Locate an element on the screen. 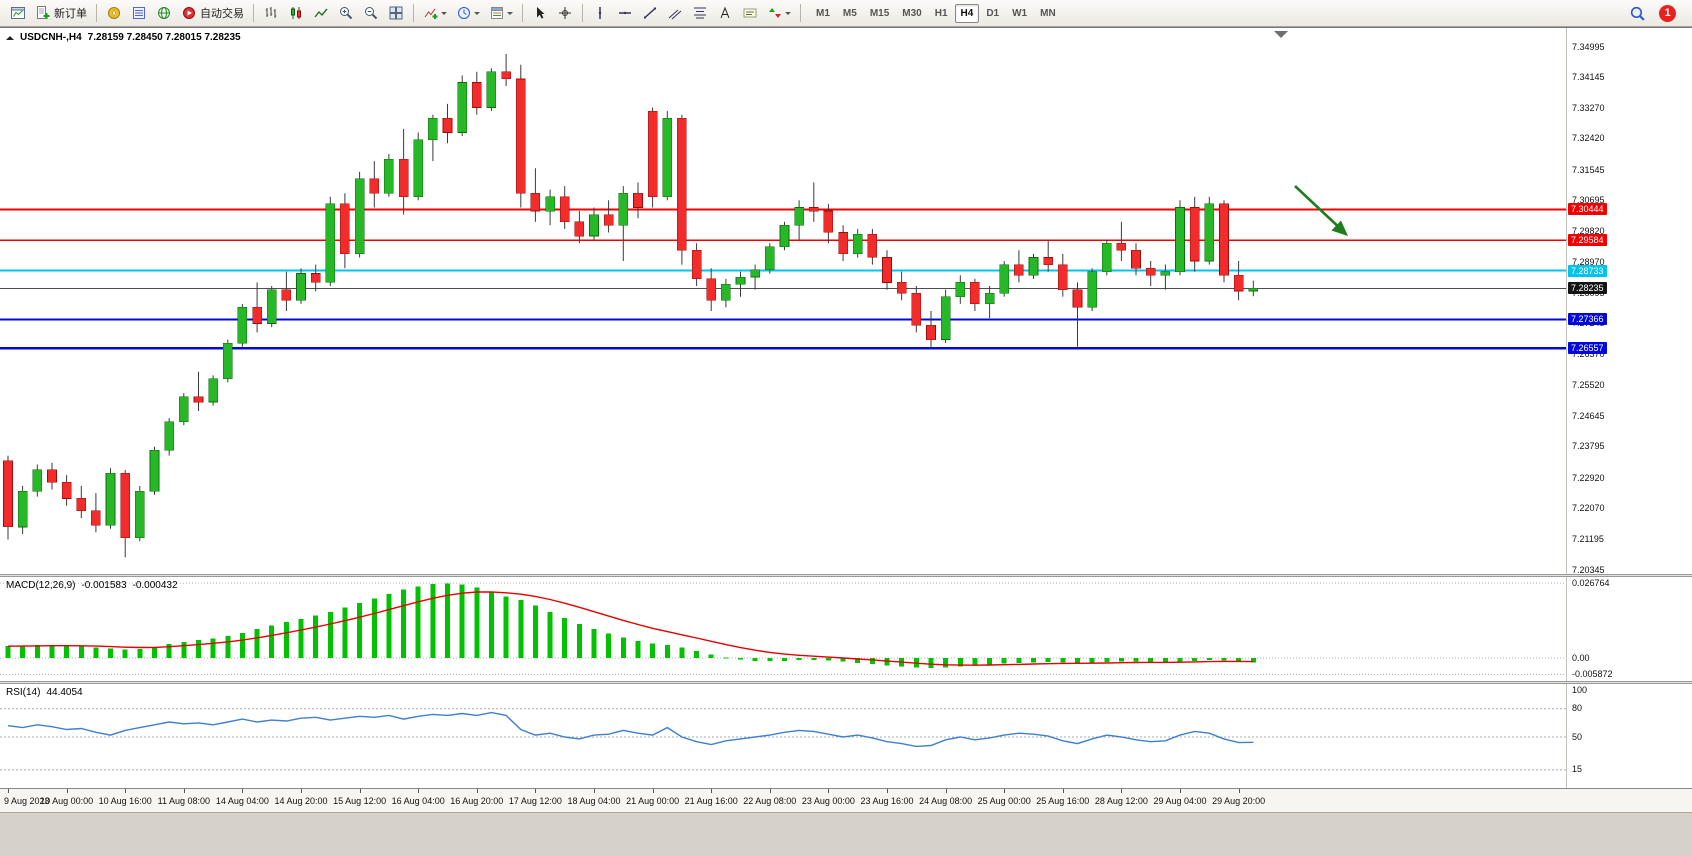 This screenshot has height=856, width=1692. bar-chart-button is located at coordinates (271, 13).